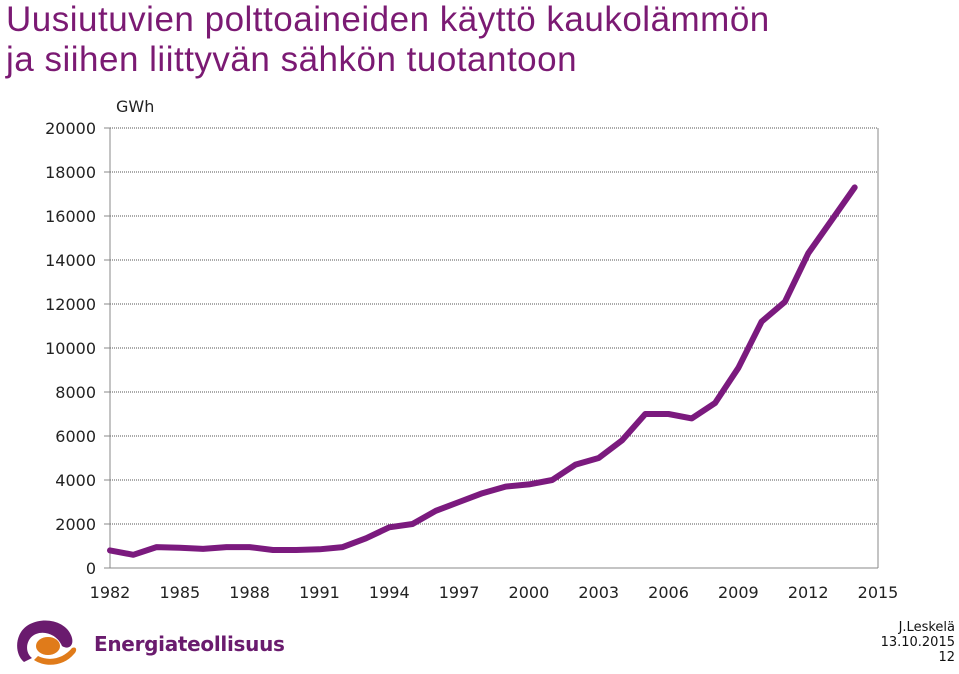 Image resolution: width=959 pixels, height=674 pixels. I want to click on slide-footer: J.Leskelä 13.10.2015 12, so click(918, 642).